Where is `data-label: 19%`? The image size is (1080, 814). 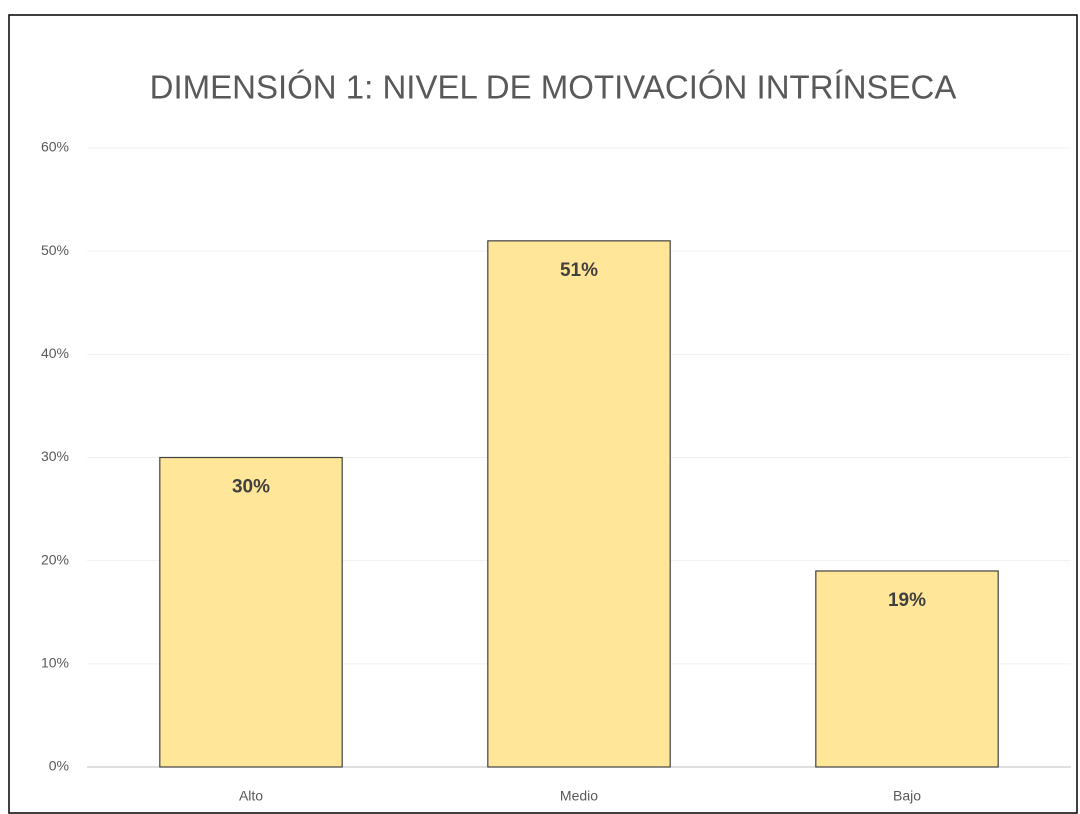 data-label: 19% is located at coordinates (907, 600).